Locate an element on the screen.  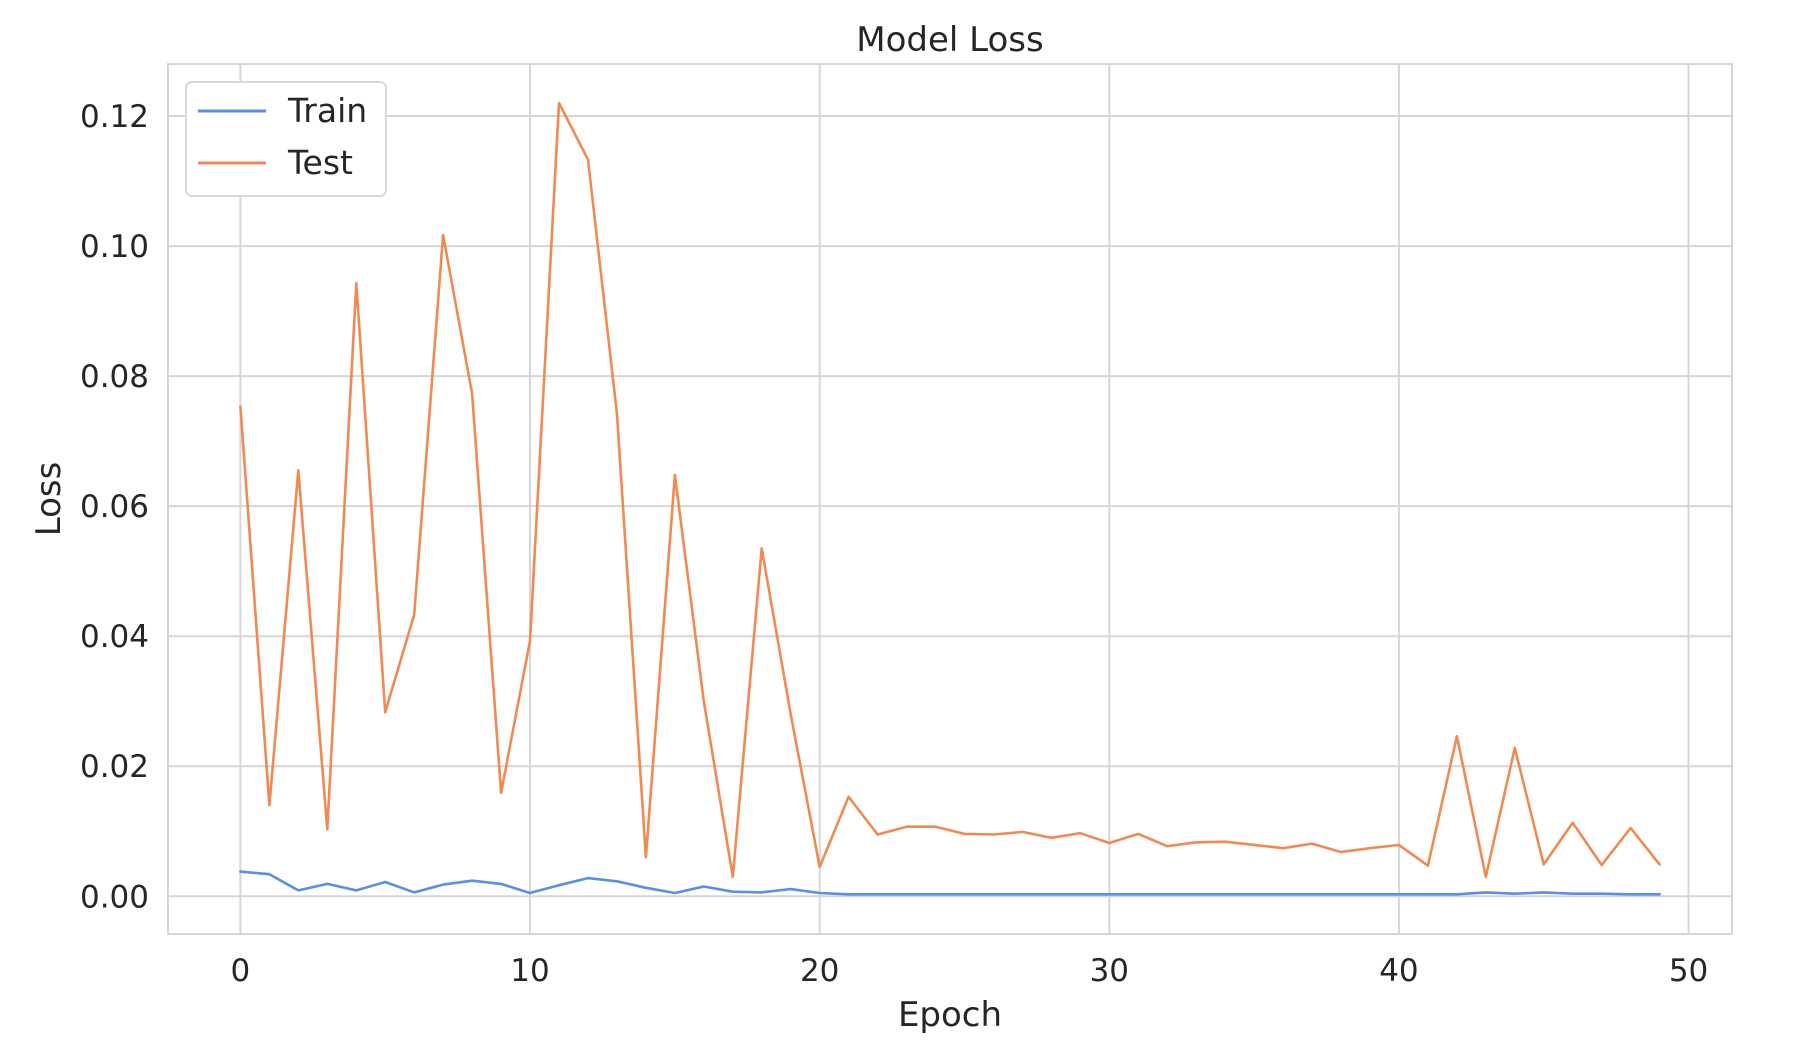
x-tick-label: 0 is located at coordinates (241, 971).